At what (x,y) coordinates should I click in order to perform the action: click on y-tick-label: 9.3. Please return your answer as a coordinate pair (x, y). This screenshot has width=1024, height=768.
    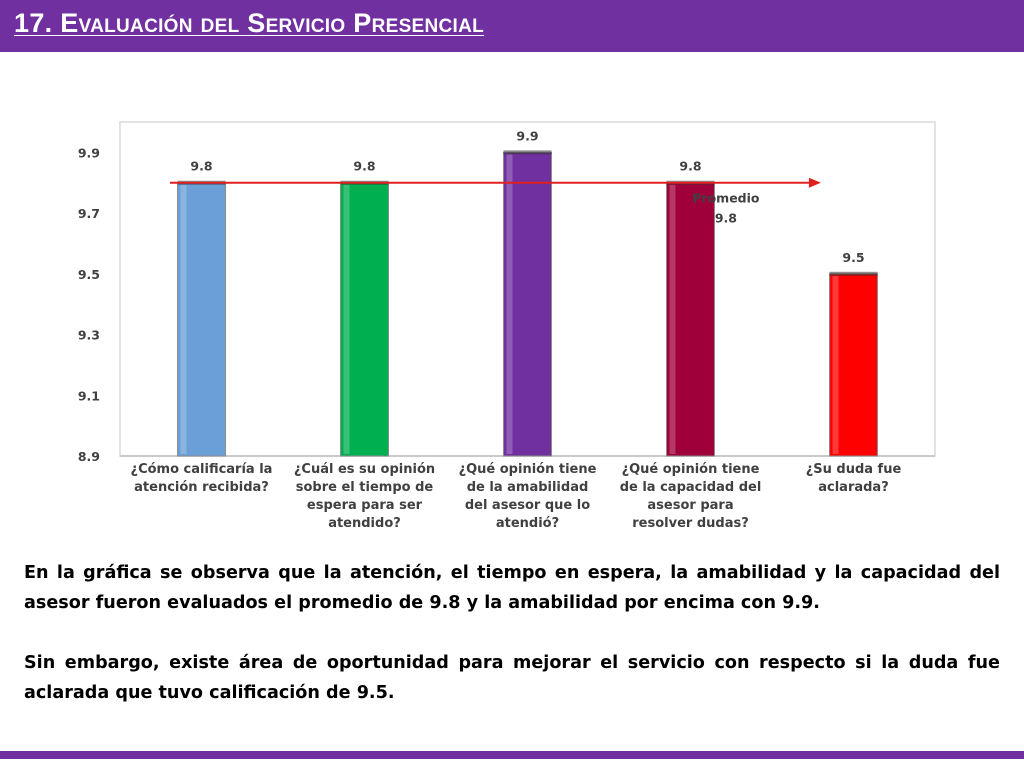
    Looking at the image, I should click on (89, 335).